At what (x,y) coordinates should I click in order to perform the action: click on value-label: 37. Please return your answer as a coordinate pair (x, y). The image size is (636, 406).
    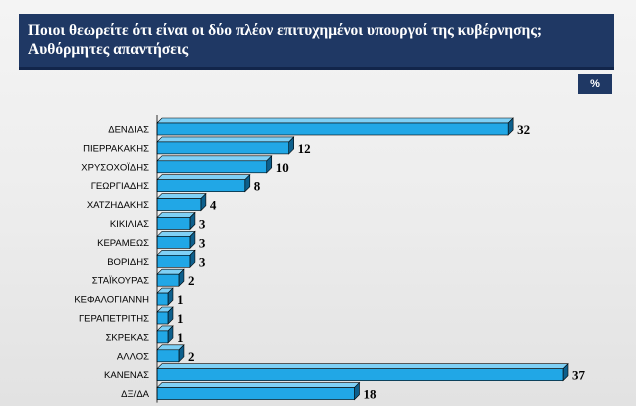
    Looking at the image, I should click on (579, 375).